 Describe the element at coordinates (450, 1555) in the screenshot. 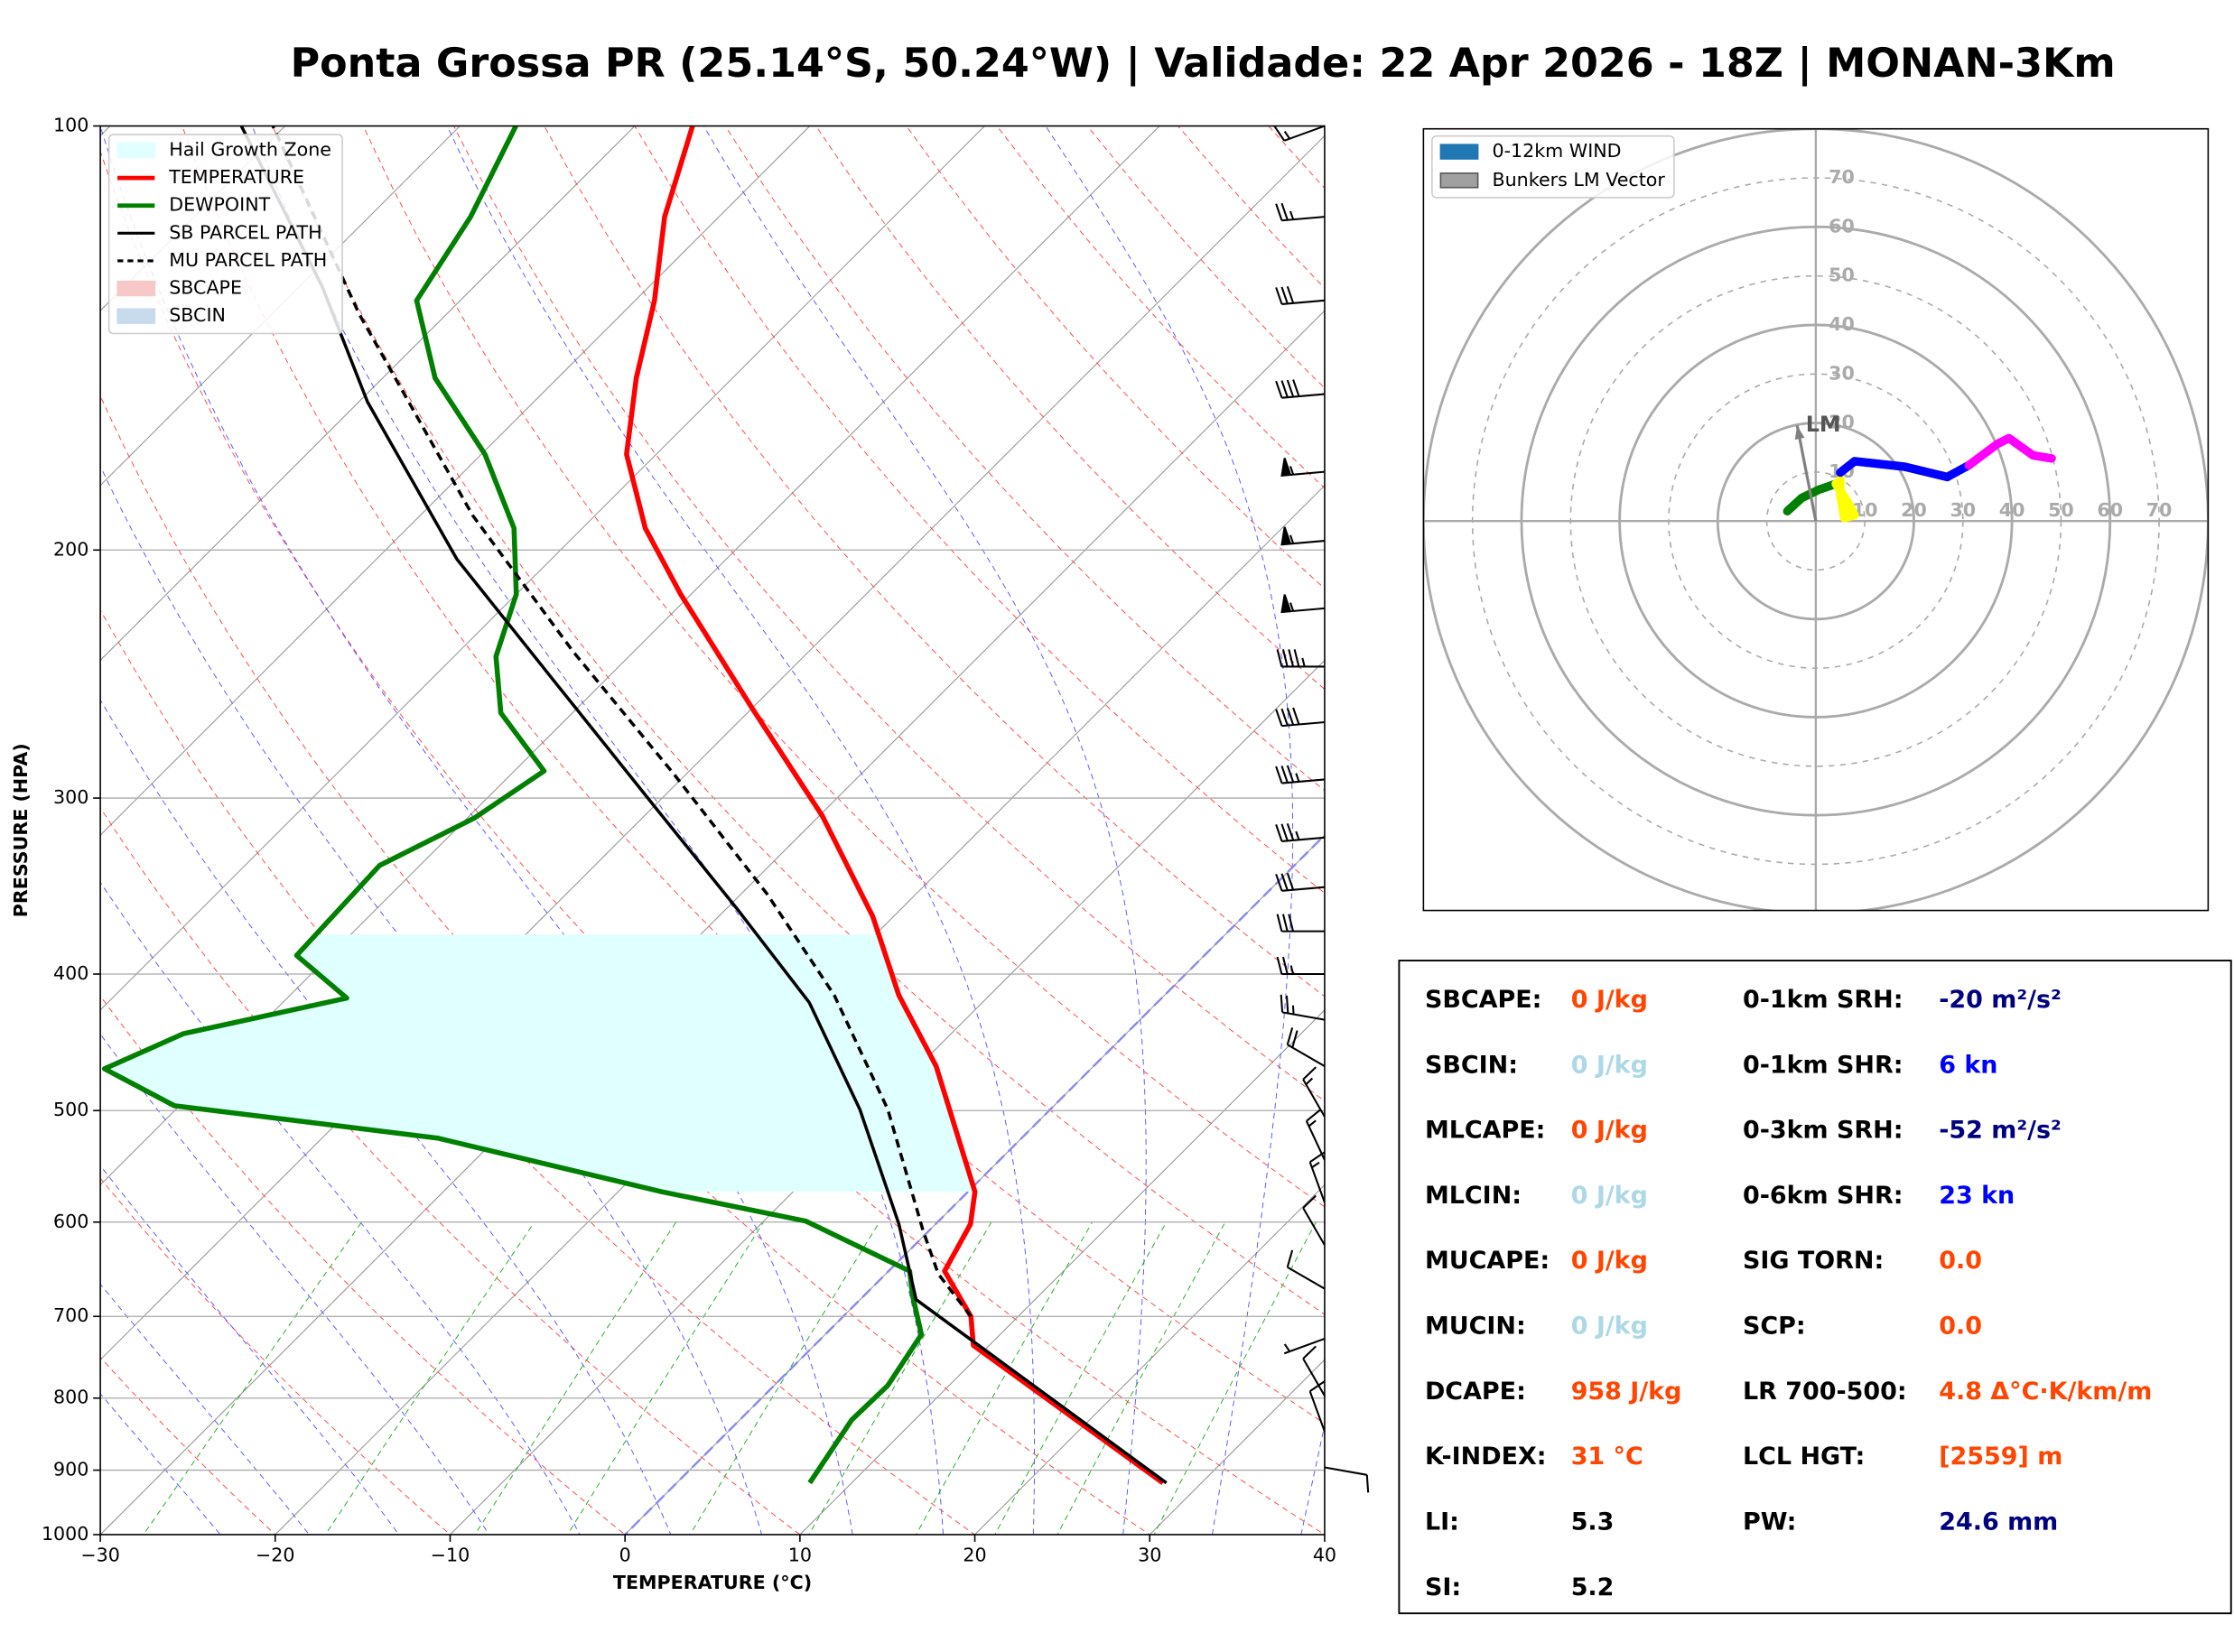

I see `x-tick-label: −10` at that location.